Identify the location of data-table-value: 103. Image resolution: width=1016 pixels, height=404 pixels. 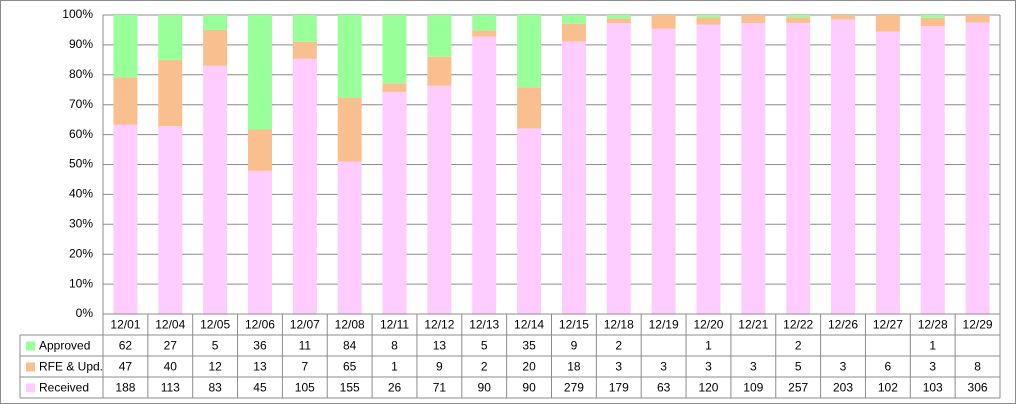
(933, 388).